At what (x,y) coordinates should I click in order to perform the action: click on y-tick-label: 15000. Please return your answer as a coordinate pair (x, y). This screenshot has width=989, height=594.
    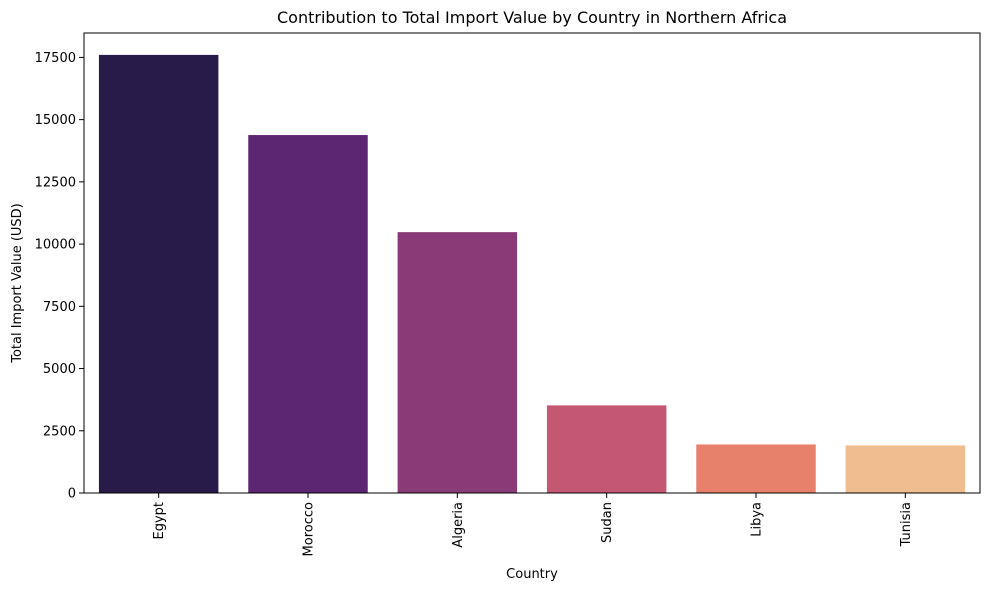
    Looking at the image, I should click on (55, 120).